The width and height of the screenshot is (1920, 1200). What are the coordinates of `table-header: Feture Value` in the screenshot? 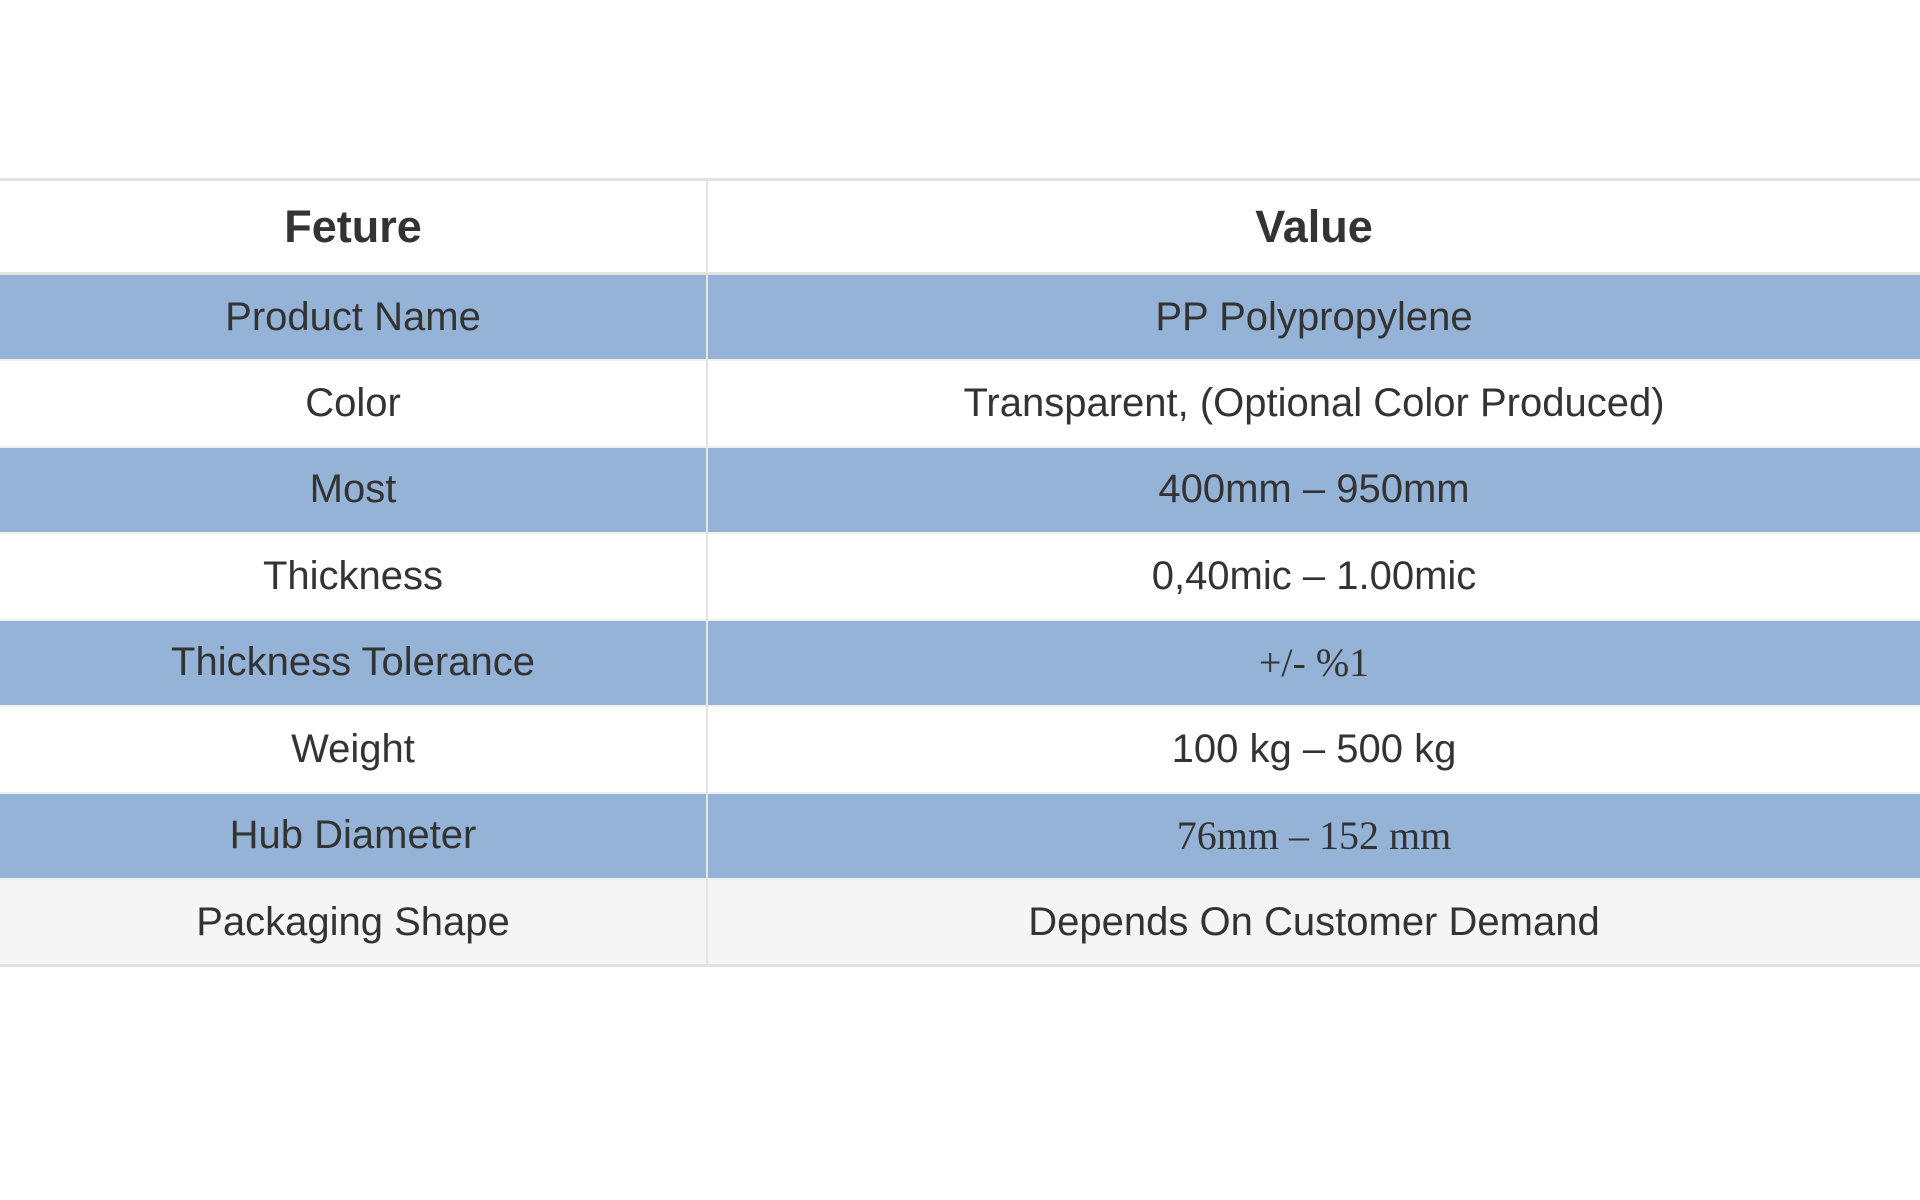 It's located at (960, 226).